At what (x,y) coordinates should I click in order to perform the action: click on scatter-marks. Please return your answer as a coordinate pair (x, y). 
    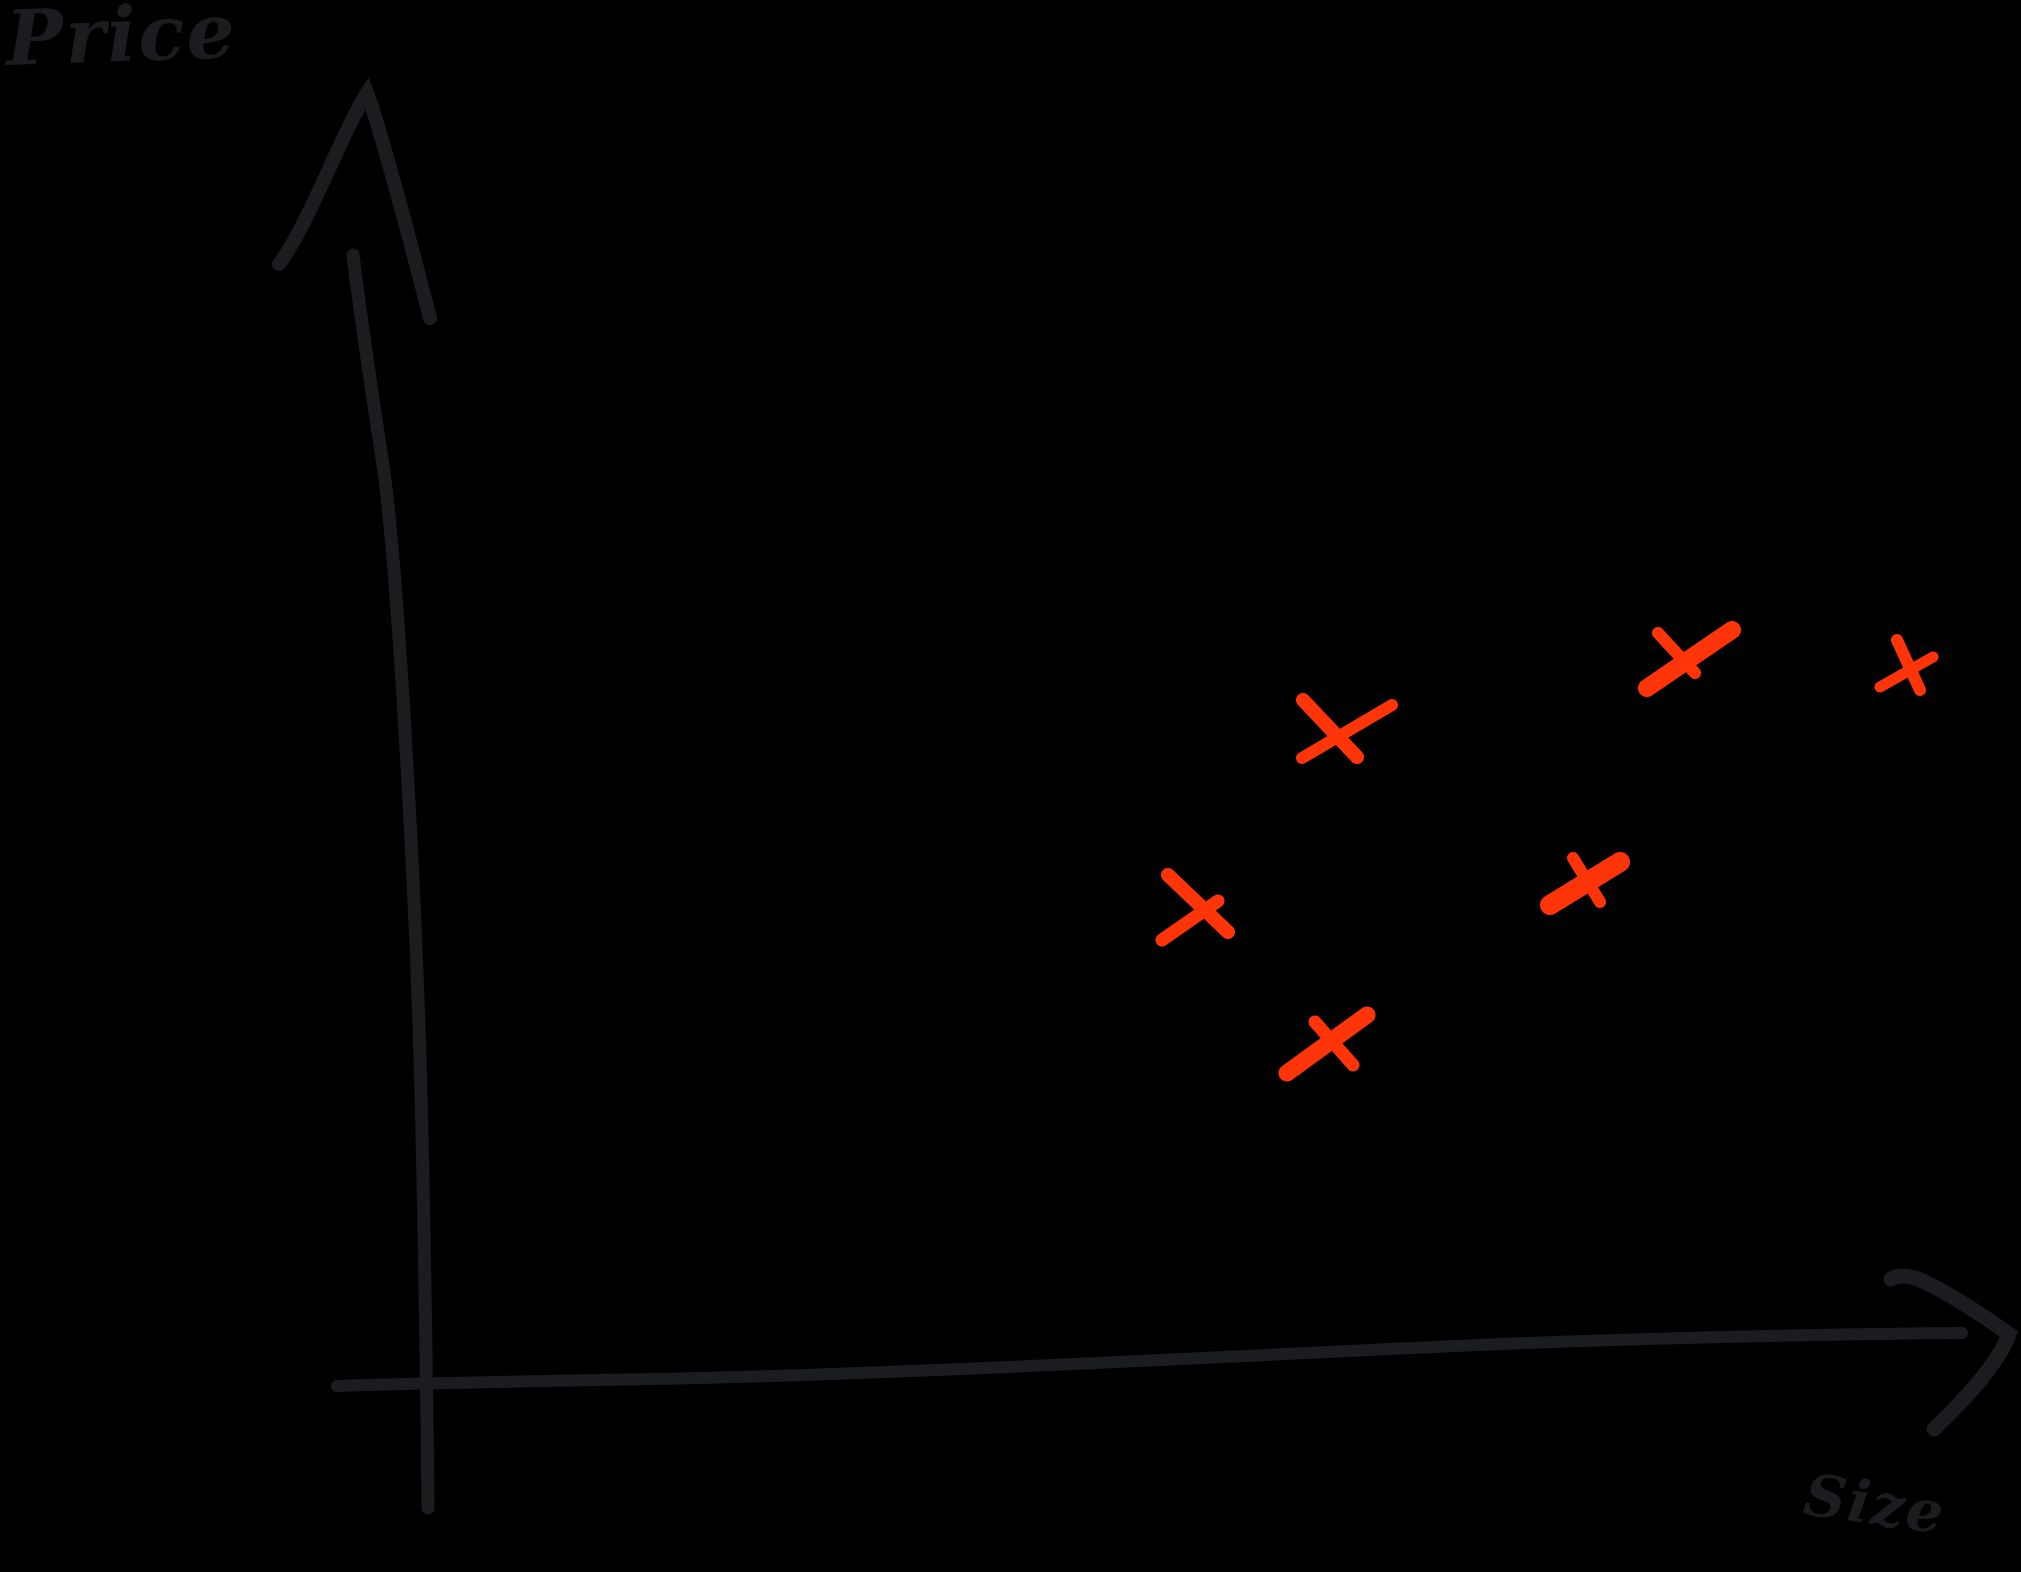
    Looking at the image, I should click on (1547, 851).